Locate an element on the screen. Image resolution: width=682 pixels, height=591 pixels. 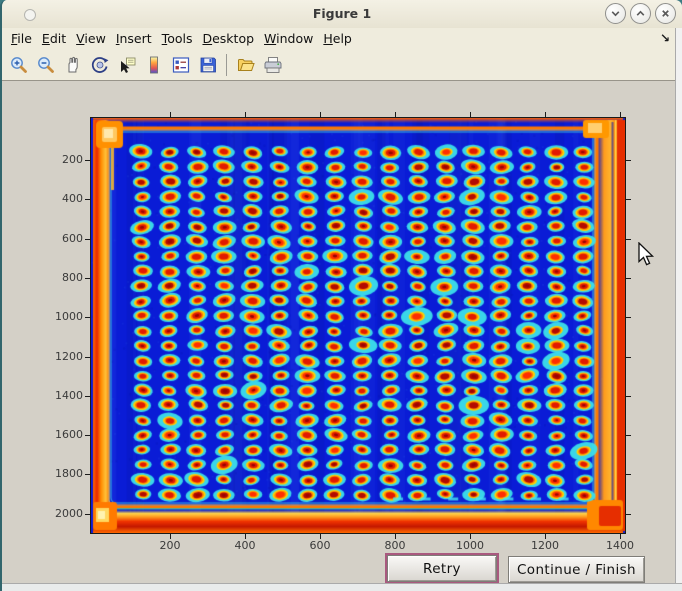
zoom-in-icon is located at coordinates (18, 65).